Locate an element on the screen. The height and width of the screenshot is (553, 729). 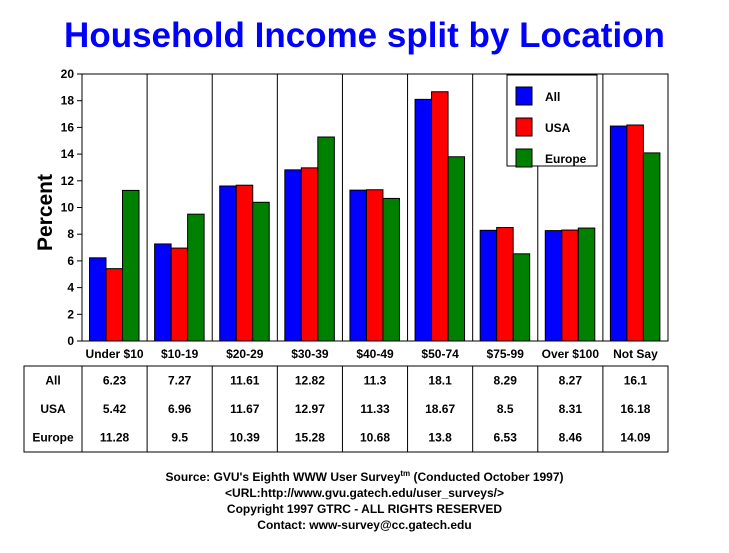
y-tick-label: 0 is located at coordinates (70, 341).